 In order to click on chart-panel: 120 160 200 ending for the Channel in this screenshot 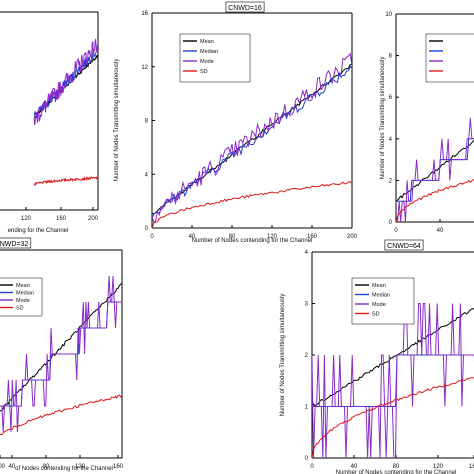, I will do `click(49, 122)`.